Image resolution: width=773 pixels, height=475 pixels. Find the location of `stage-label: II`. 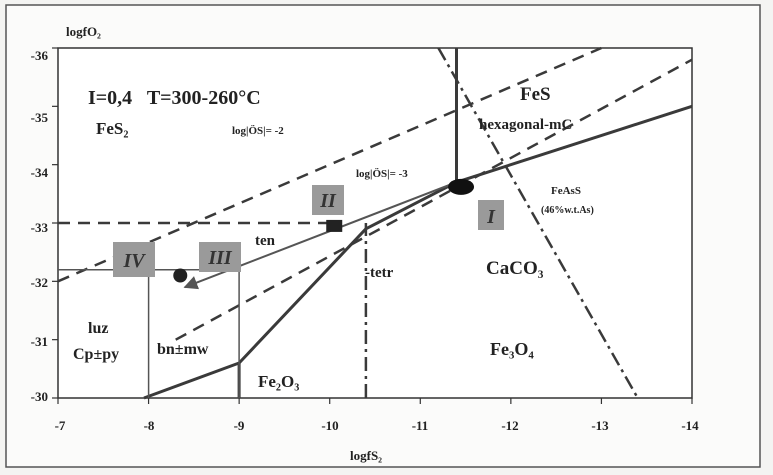

stage-label: II is located at coordinates (328, 201).